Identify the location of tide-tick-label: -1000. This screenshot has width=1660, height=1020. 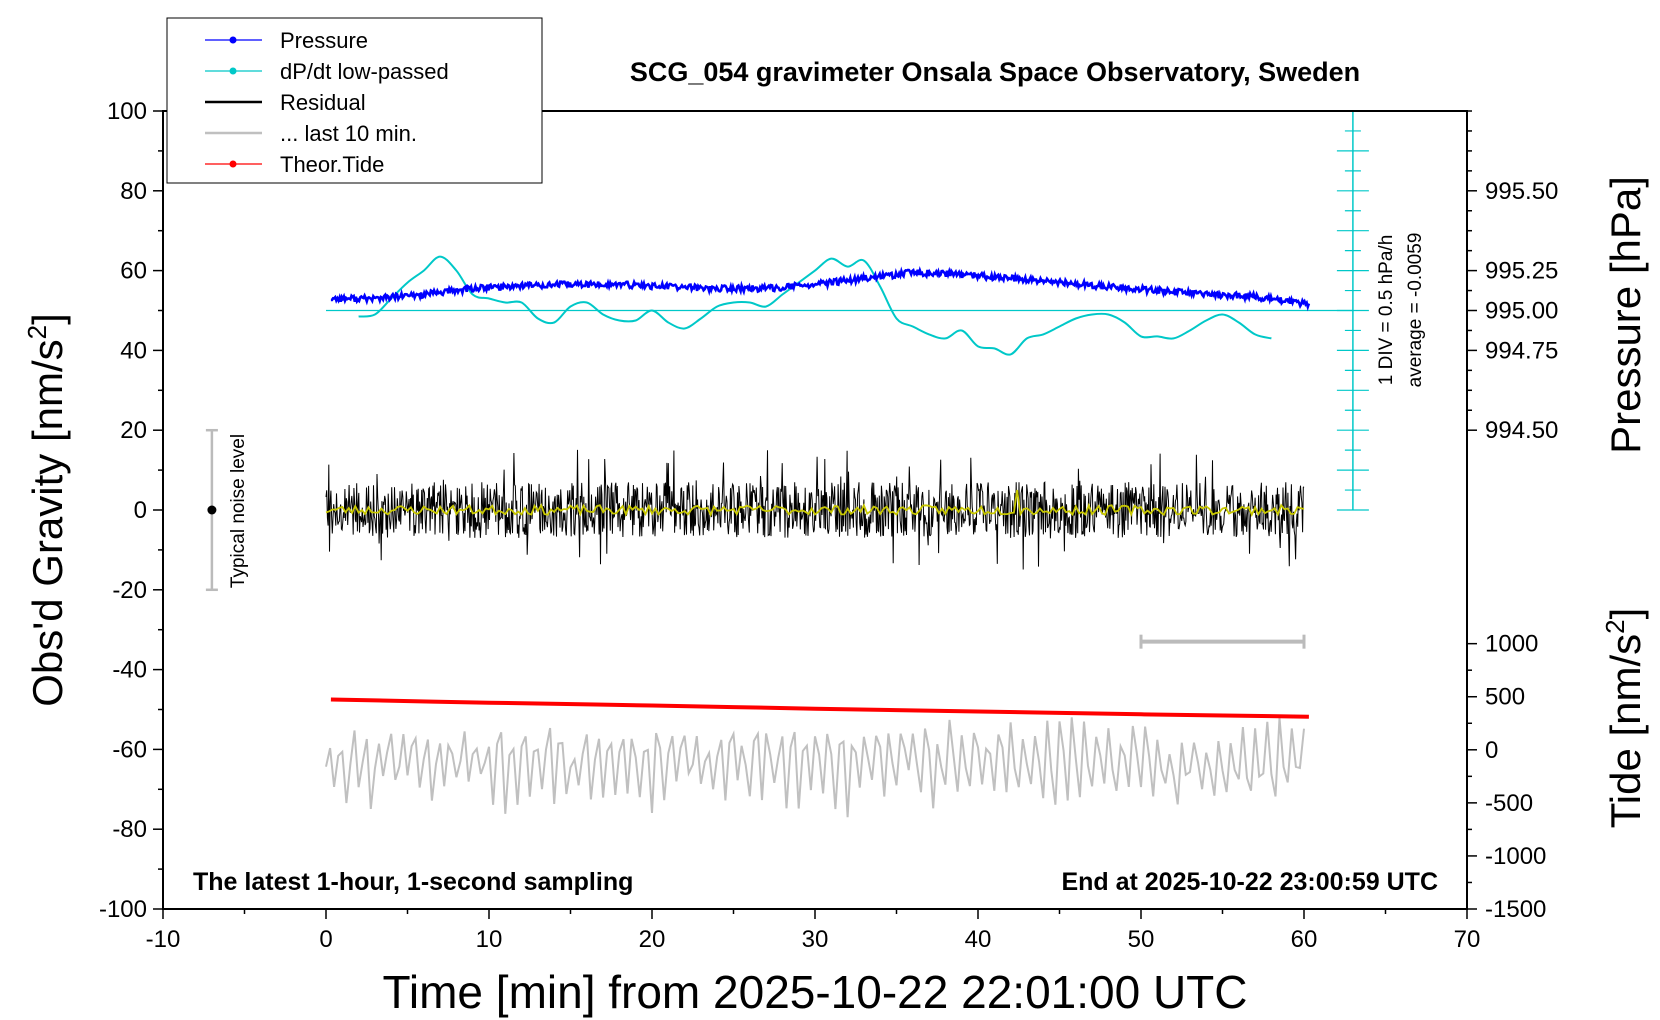
(1515, 856).